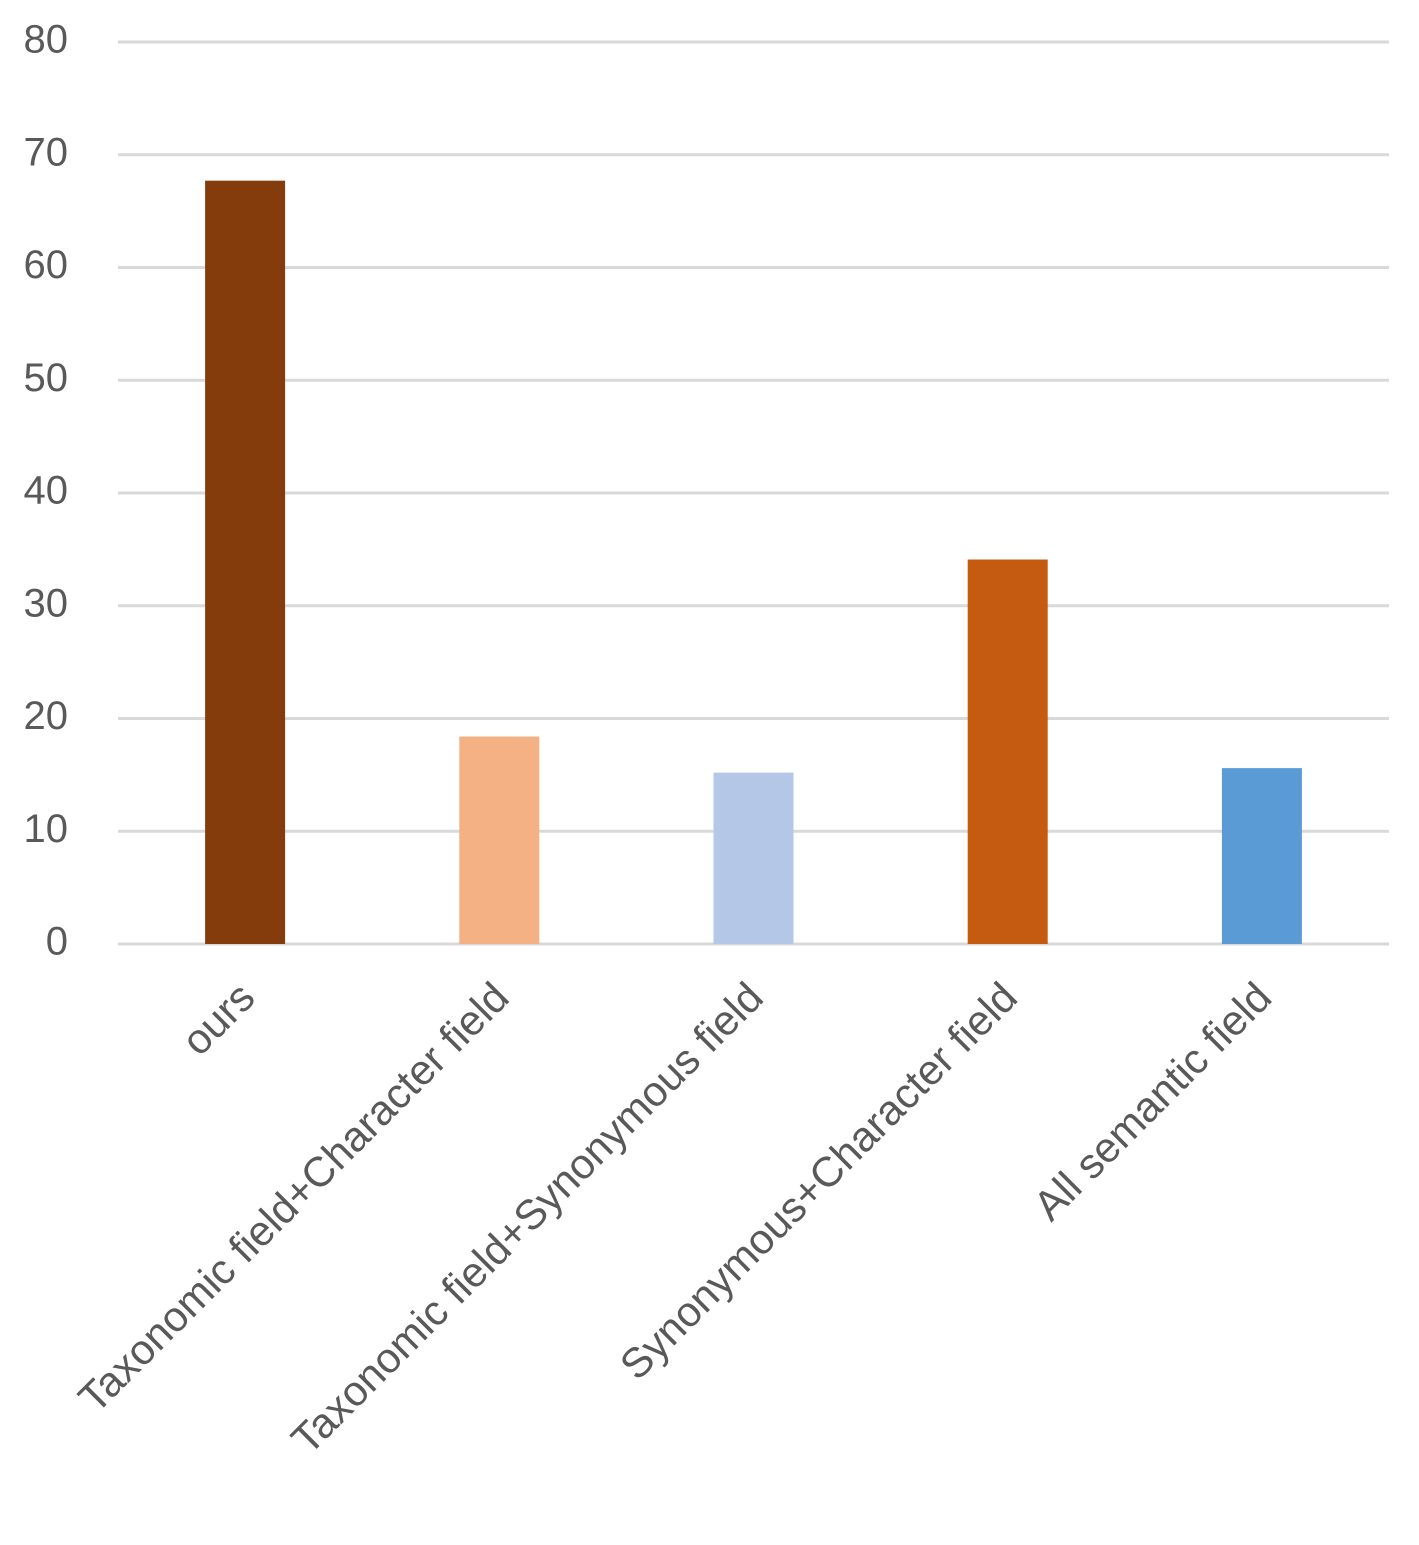 This screenshot has width=1419, height=1545. I want to click on y-tick-label: 40, so click(46, 491).